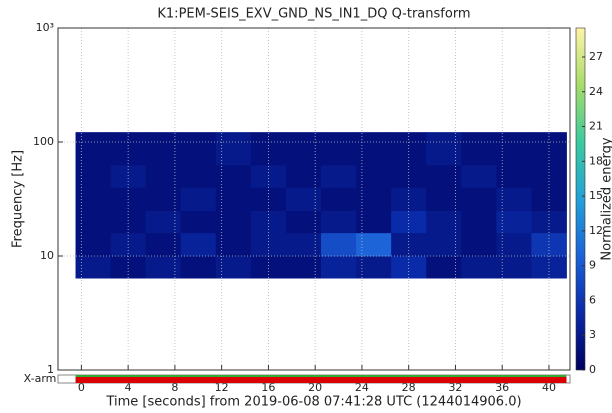 The height and width of the screenshot is (413, 612). What do you see at coordinates (222, 387) in the screenshot?
I see `x-tick-label: 12` at bounding box center [222, 387].